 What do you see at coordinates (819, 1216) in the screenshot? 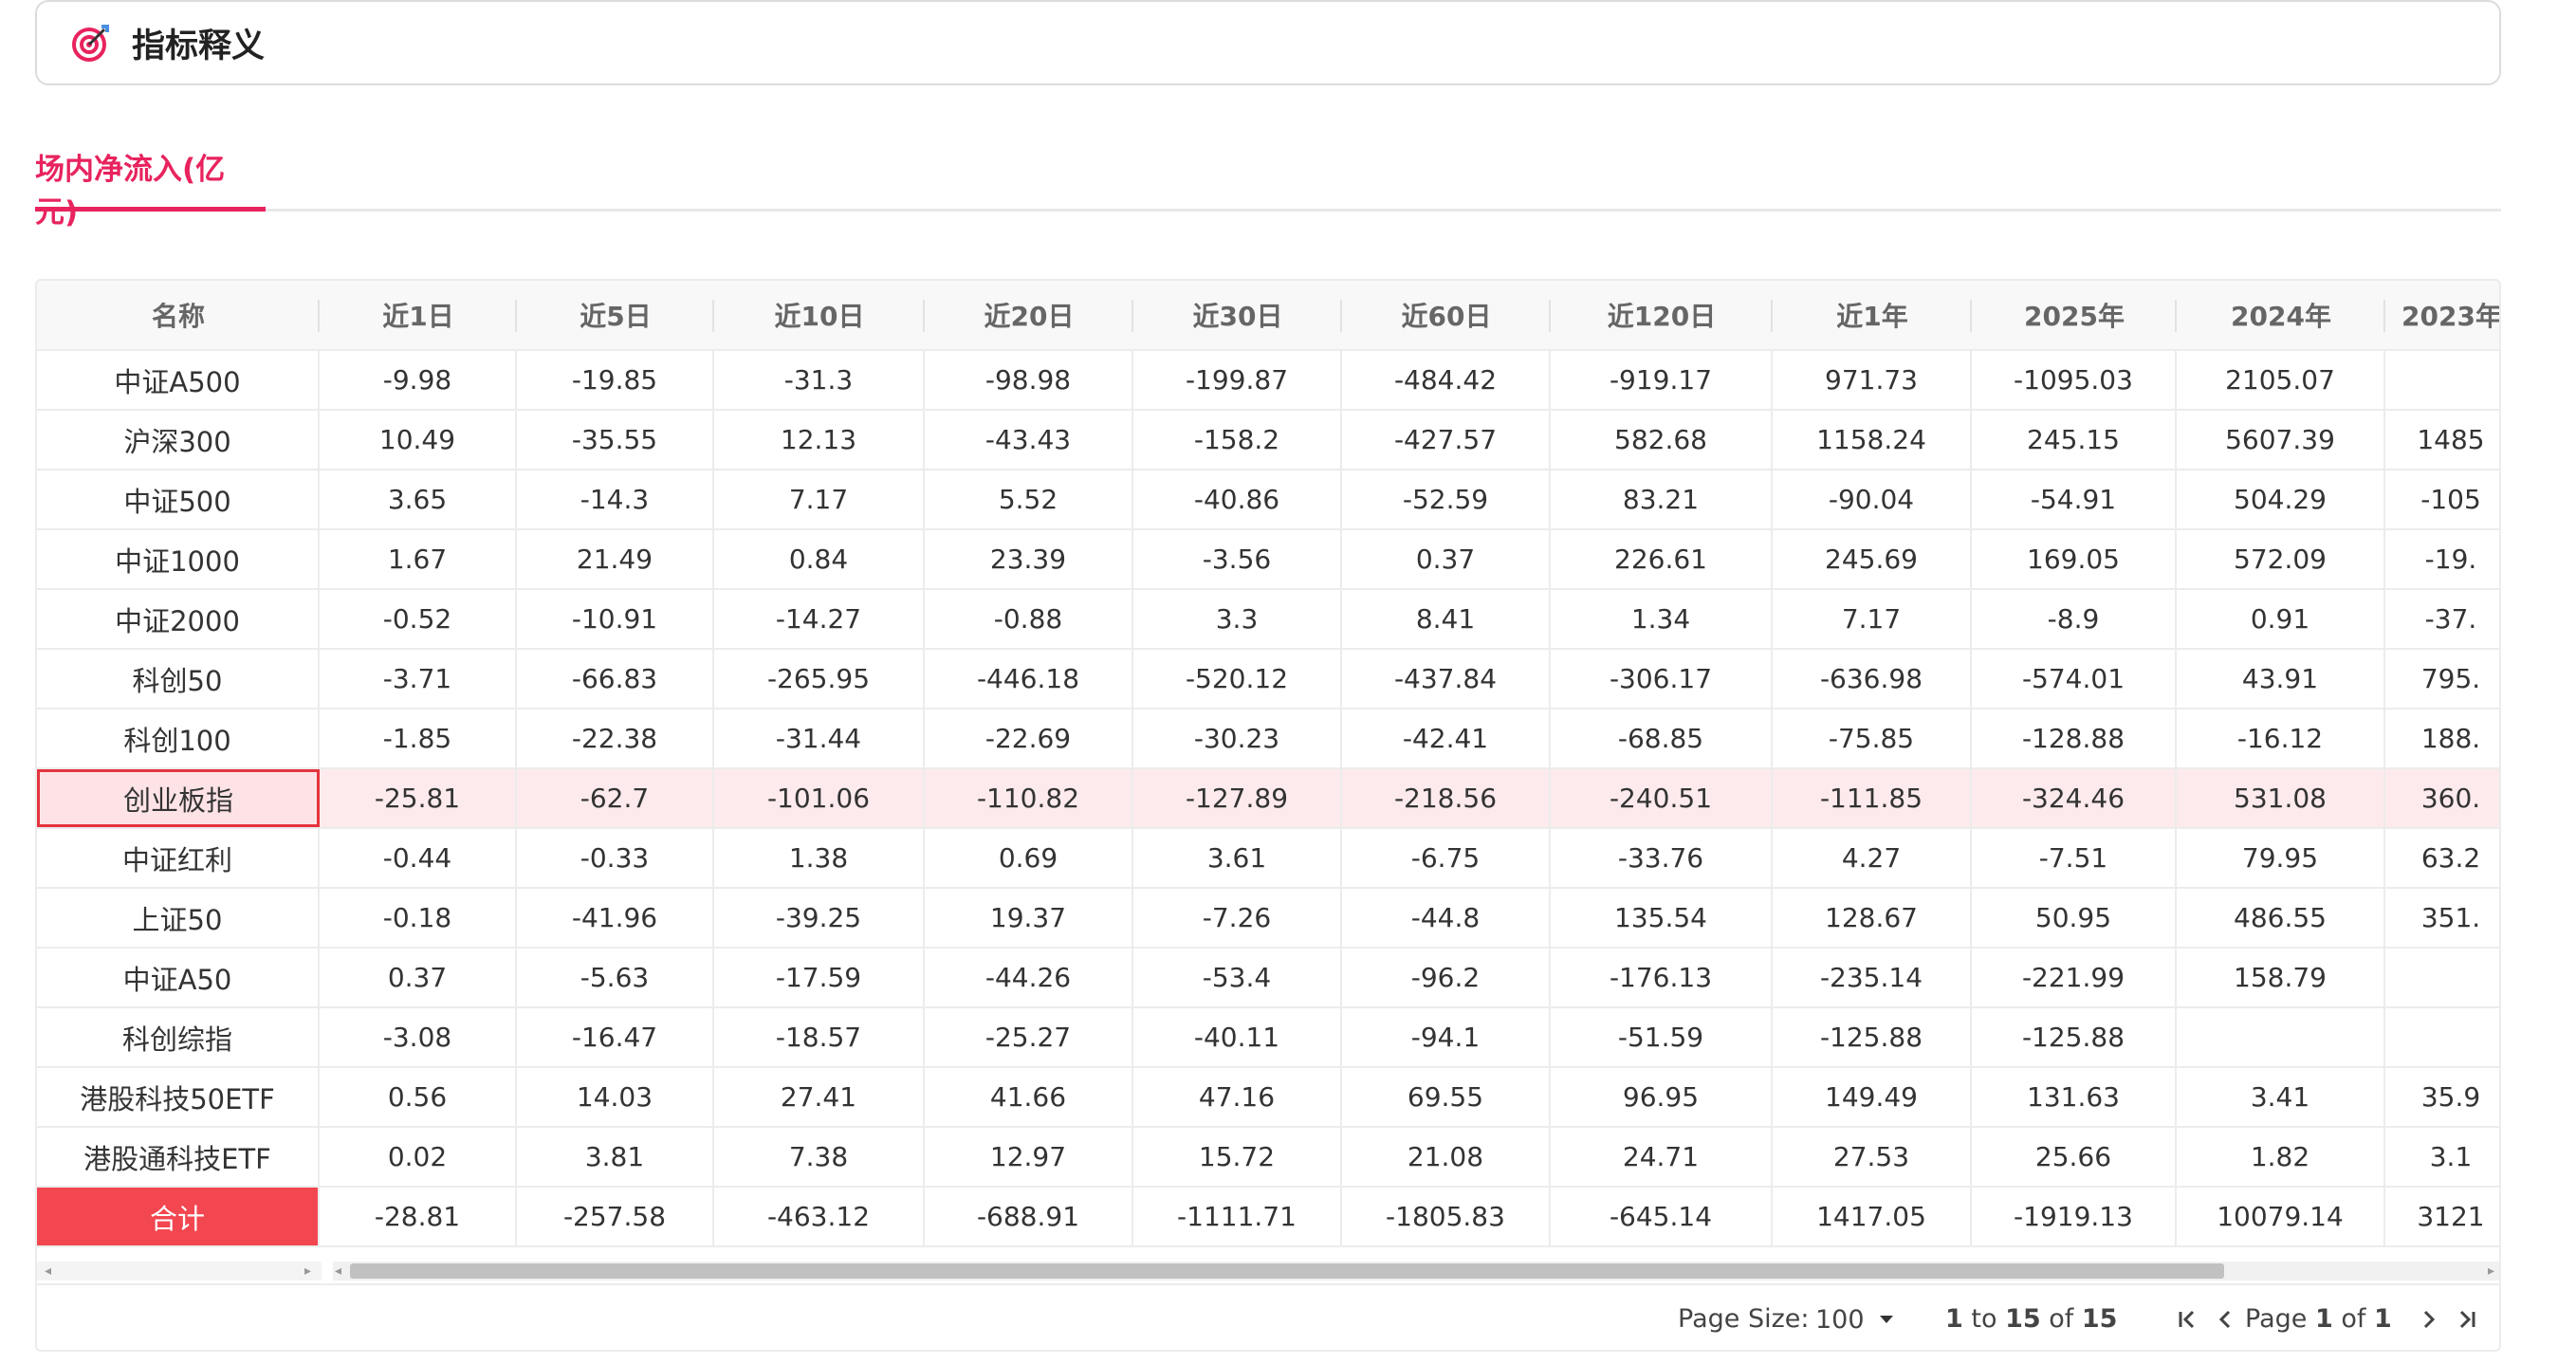
I see `table-cell: -463.12` at bounding box center [819, 1216].